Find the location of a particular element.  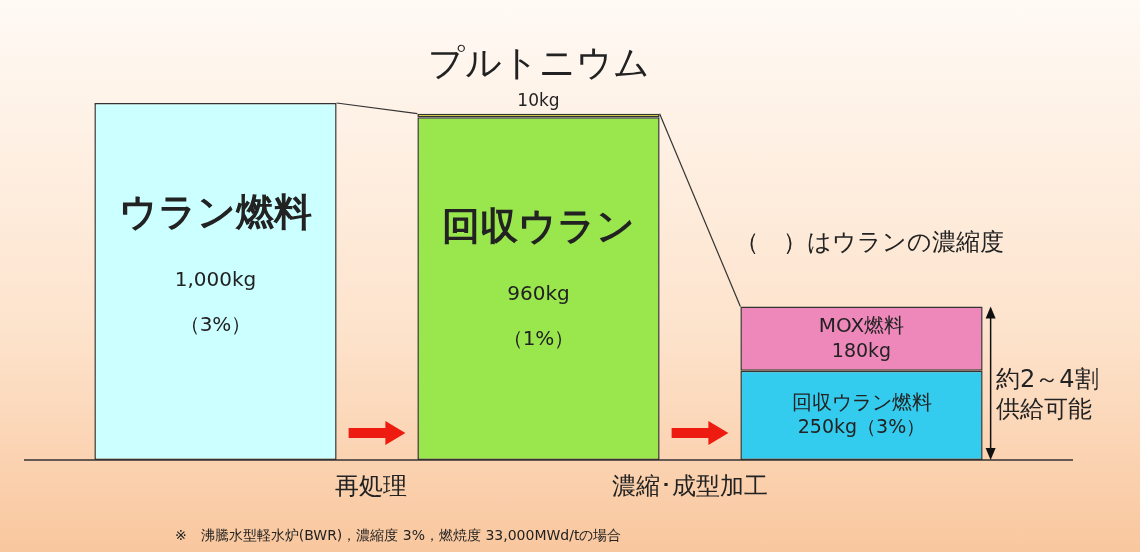

text: 濃縮･成型加工 is located at coordinates (690, 486).